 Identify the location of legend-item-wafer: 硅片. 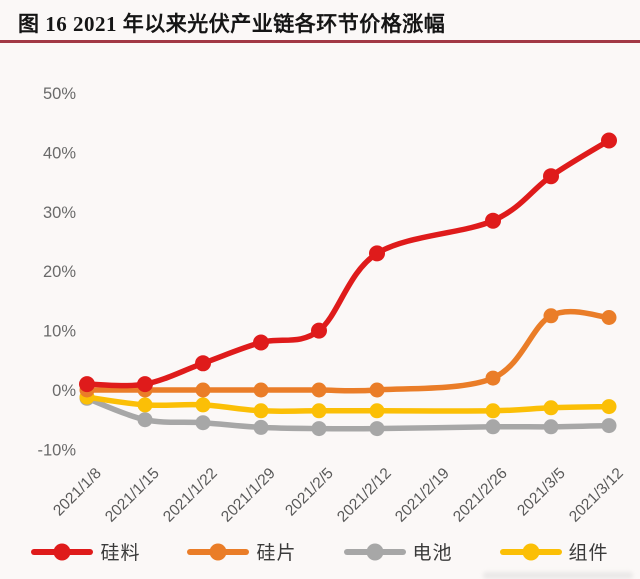
(241, 551).